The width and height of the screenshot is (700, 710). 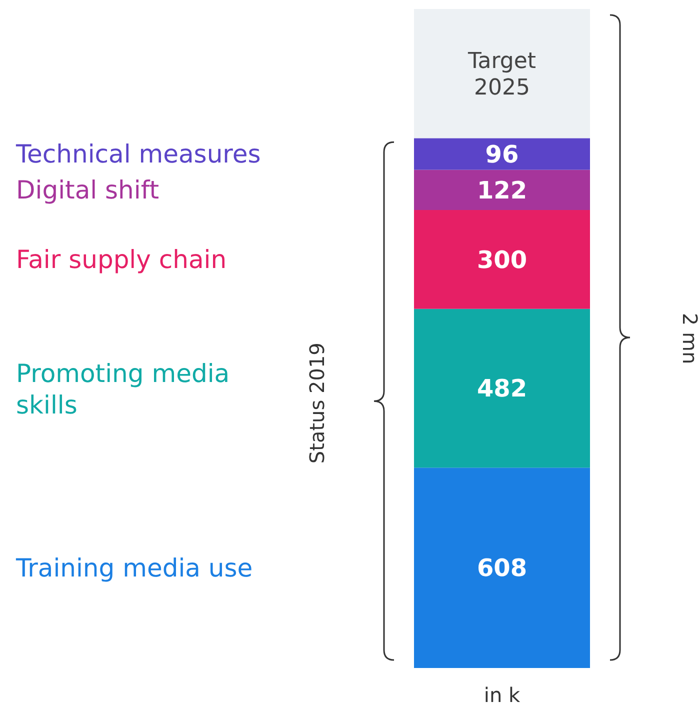 I want to click on series-label: Target 2025, so click(x=501, y=74).